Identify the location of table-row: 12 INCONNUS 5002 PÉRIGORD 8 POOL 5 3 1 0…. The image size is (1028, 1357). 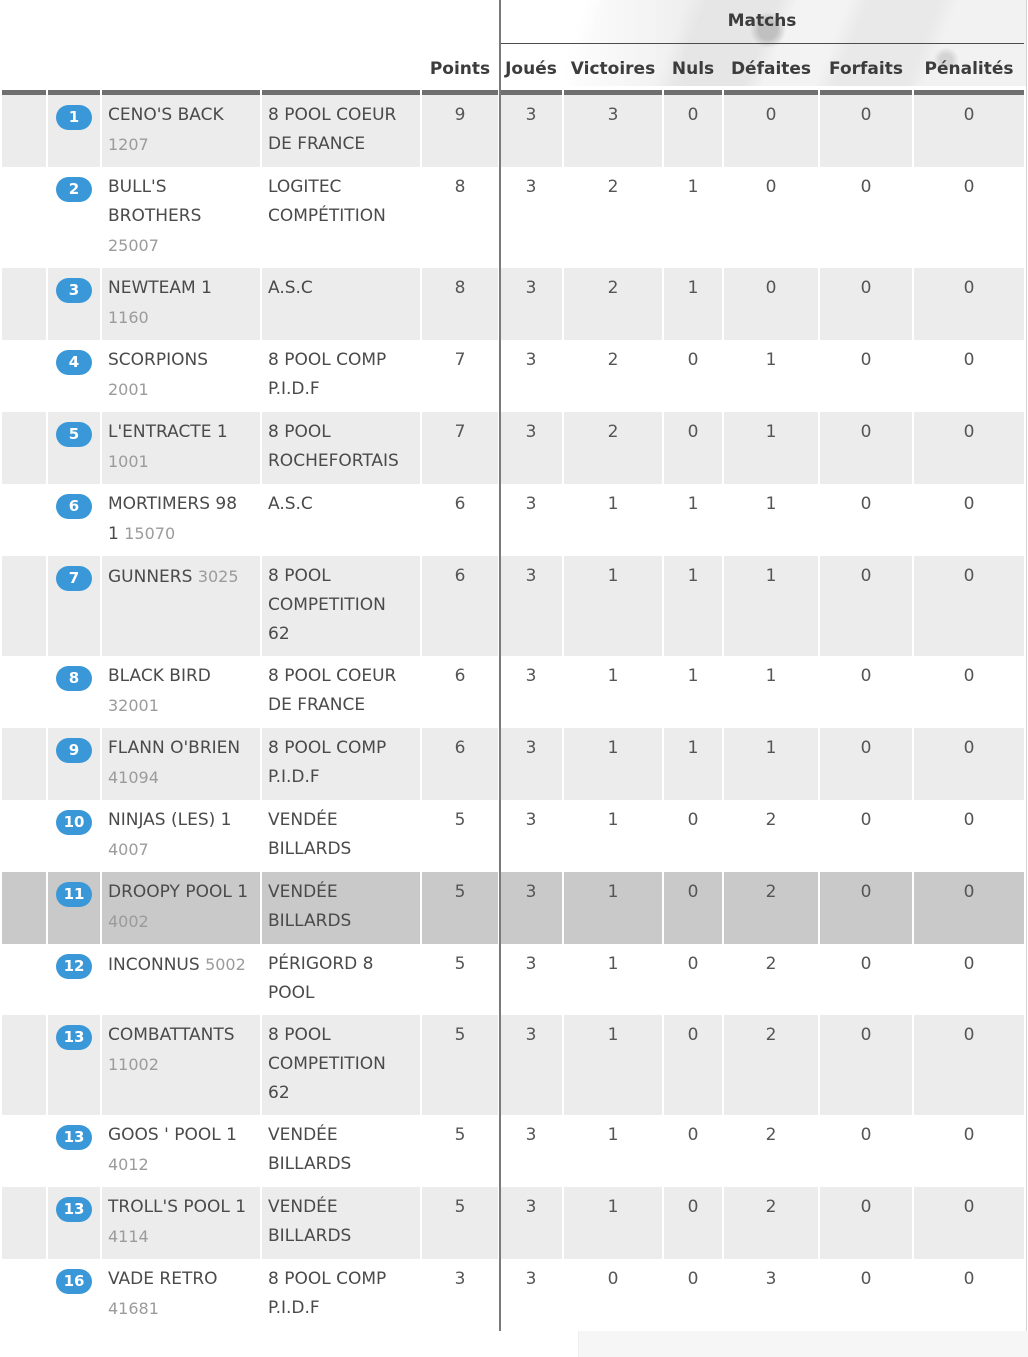
(513, 979).